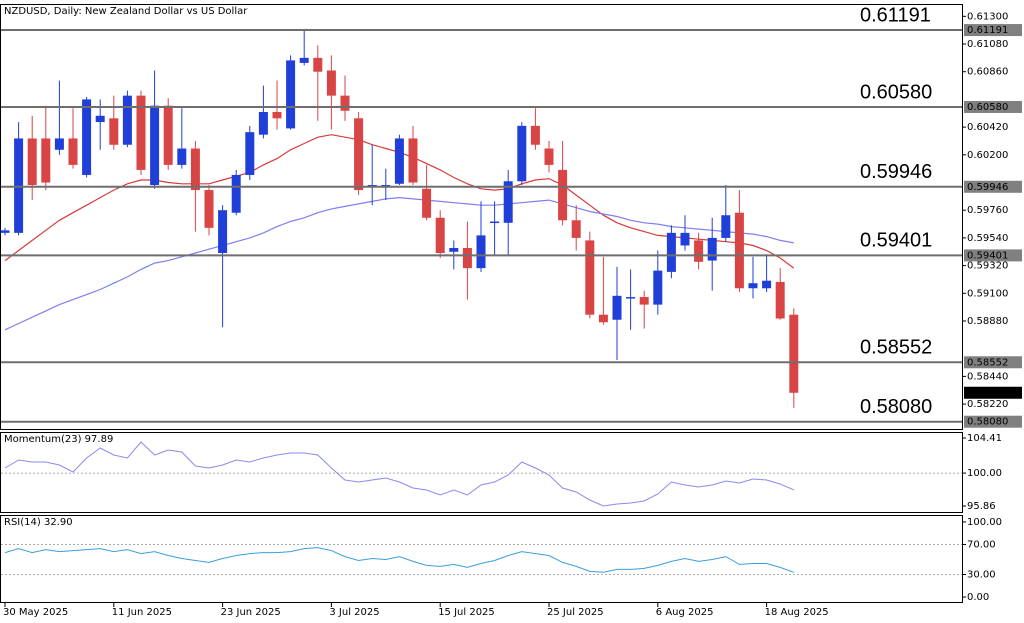 Image resolution: width=1024 pixels, height=623 pixels. I want to click on momentum-pane, so click(481, 472).